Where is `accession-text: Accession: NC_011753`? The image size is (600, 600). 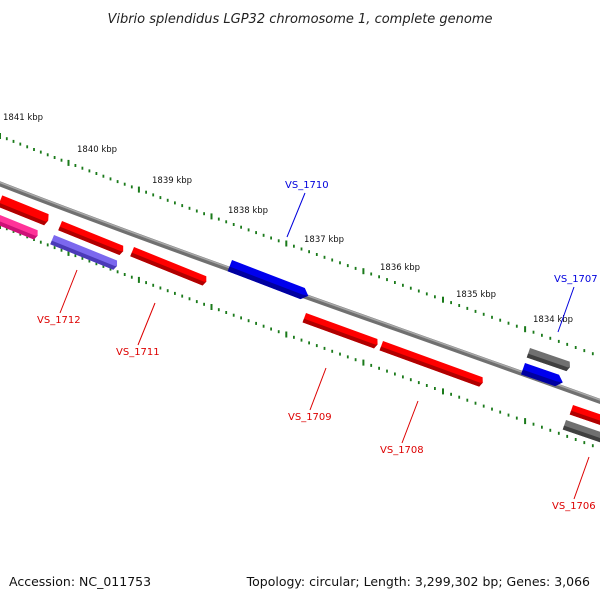 accession-text: Accession: NC_011753 is located at coordinates (80, 581).